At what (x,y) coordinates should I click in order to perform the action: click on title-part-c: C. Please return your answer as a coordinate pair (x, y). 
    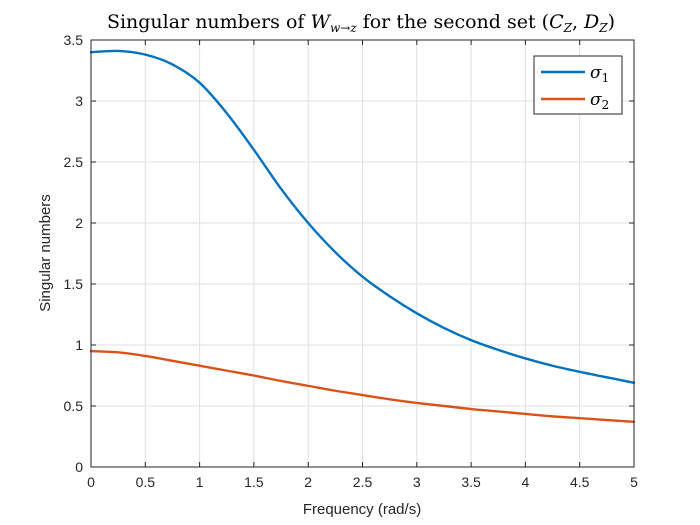
    Looking at the image, I should click on (556, 22).